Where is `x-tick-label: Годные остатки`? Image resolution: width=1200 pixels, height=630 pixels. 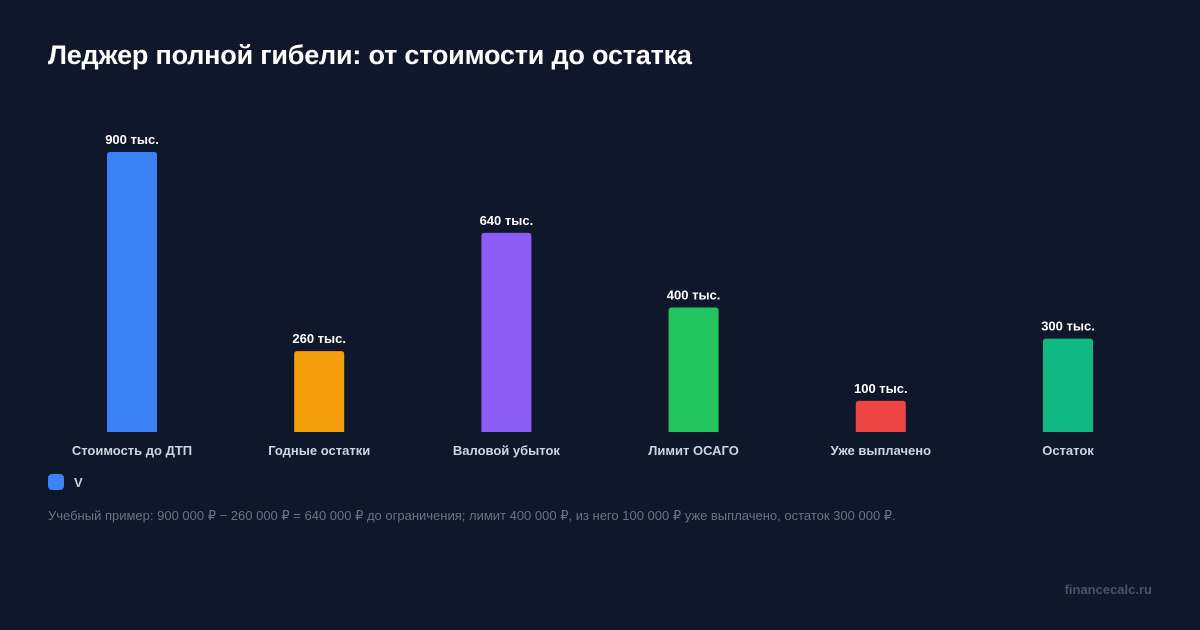 x-tick-label: Годные остатки is located at coordinates (319, 450).